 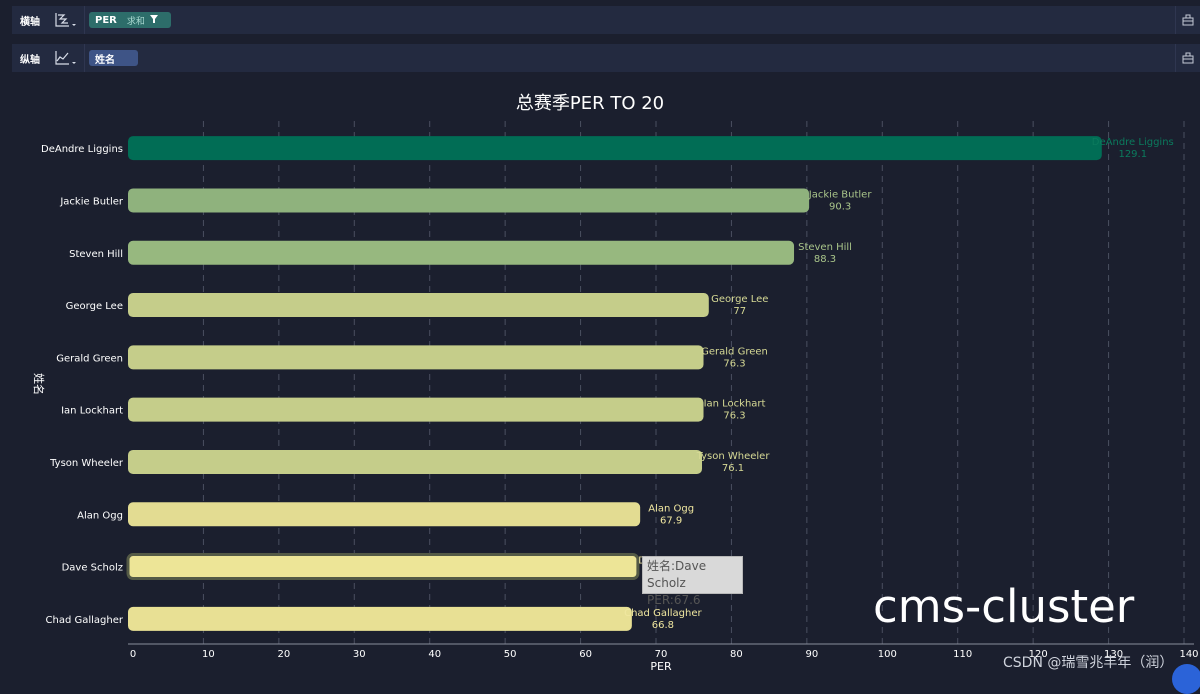 What do you see at coordinates (100, 515) in the screenshot?
I see `category-label: Alan Ogg` at bounding box center [100, 515].